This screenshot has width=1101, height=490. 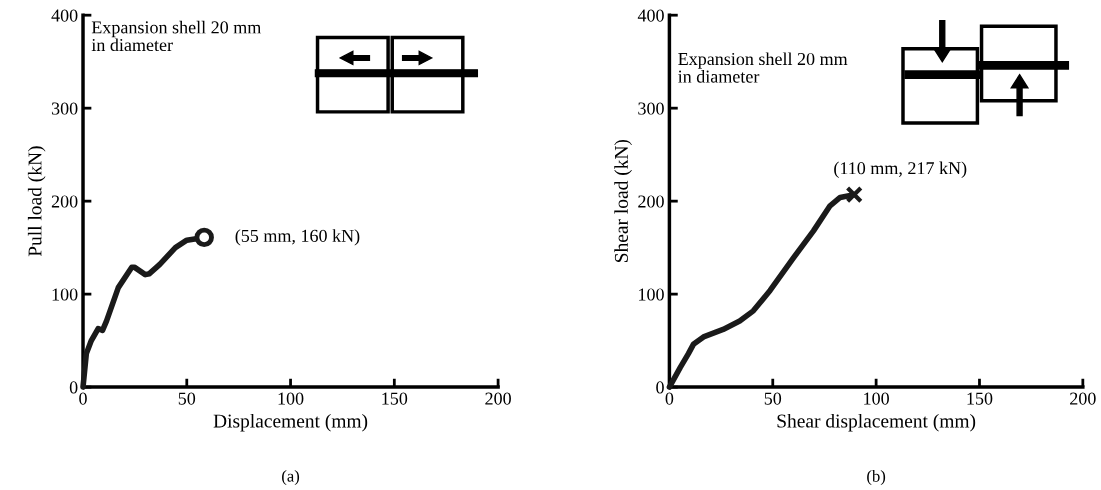 What do you see at coordinates (290, 422) in the screenshot?
I see `x-axis-title: Displacement (mm)` at bounding box center [290, 422].